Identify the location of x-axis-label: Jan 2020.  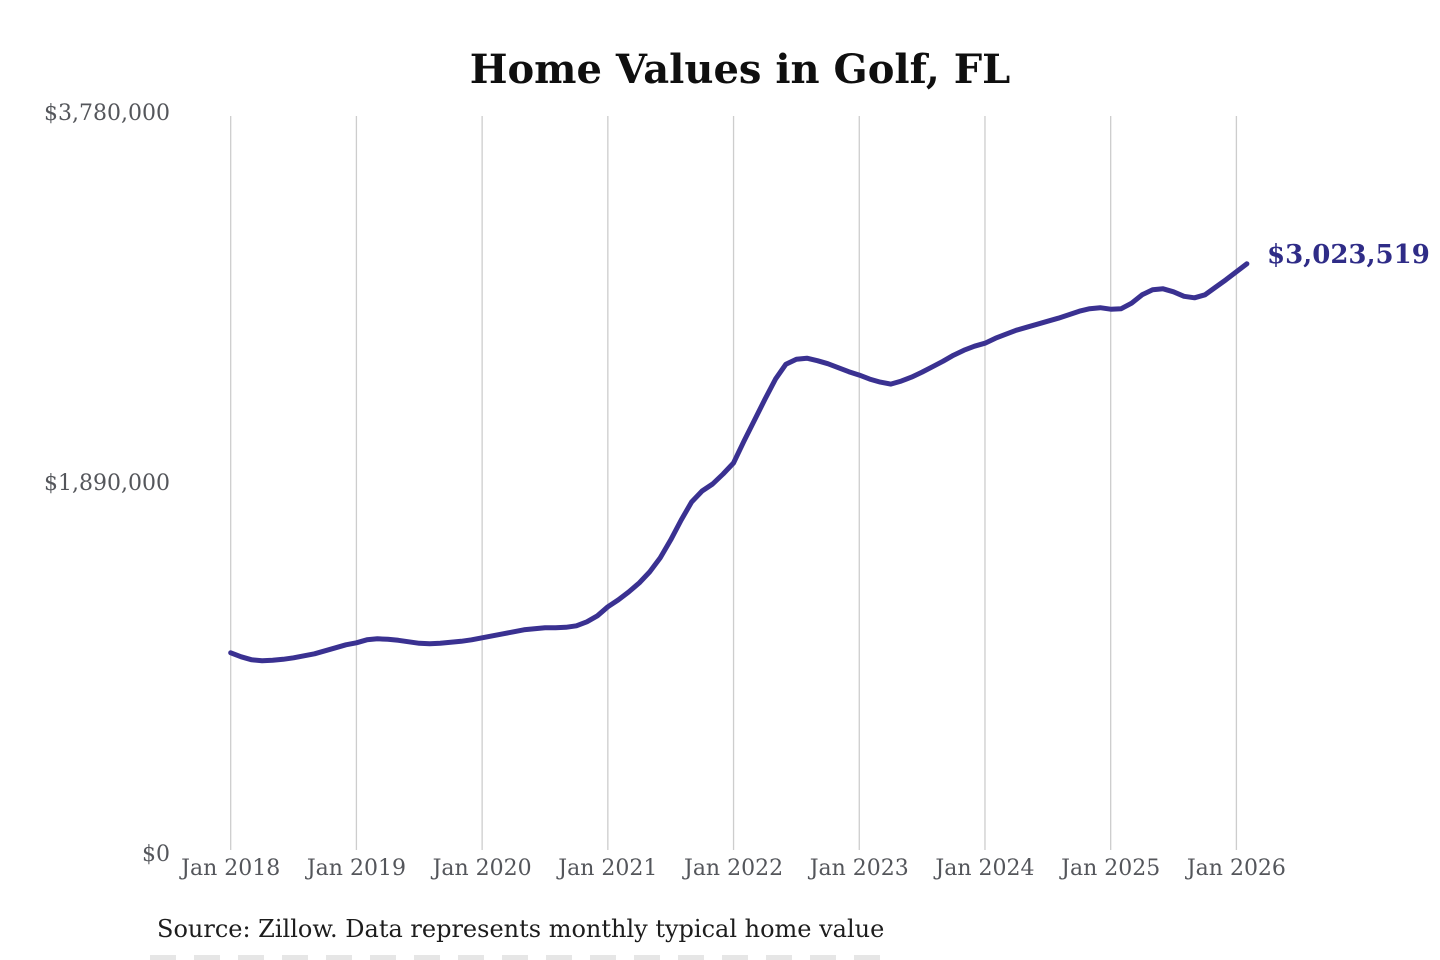
(482, 868).